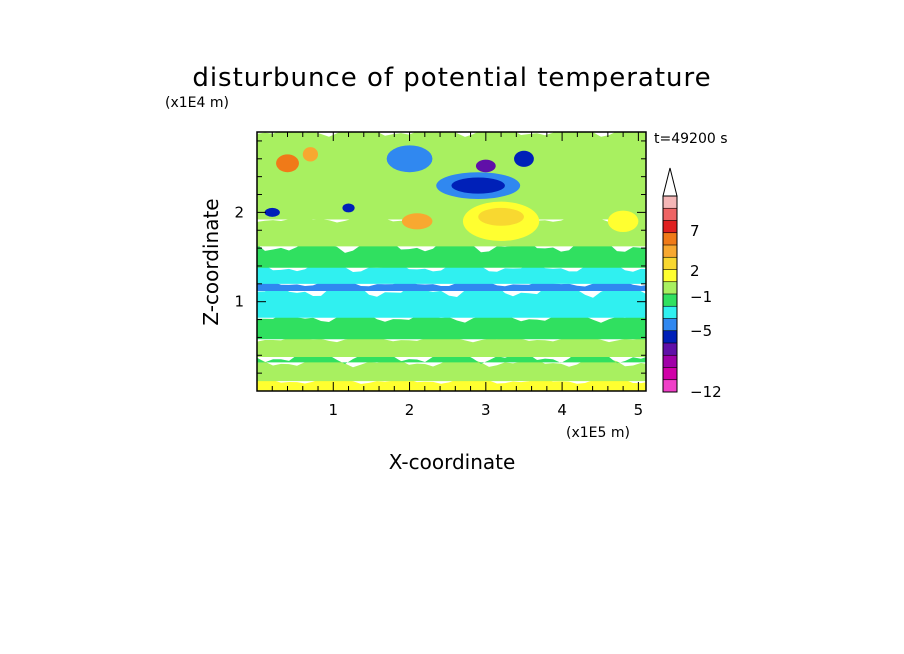 The image size is (904, 654). I want to click on y-tick-label: 2, so click(239, 212).